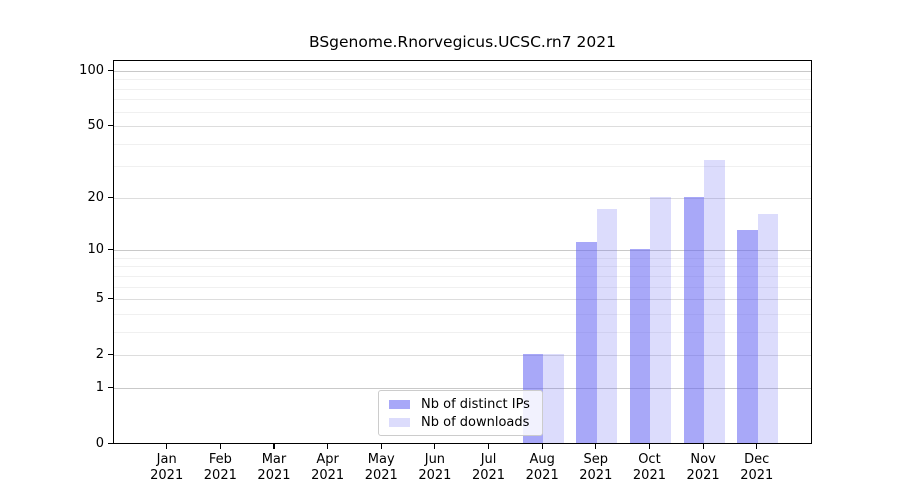  What do you see at coordinates (596, 467) in the screenshot?
I see `x-tick-label: Sep 2021` at bounding box center [596, 467].